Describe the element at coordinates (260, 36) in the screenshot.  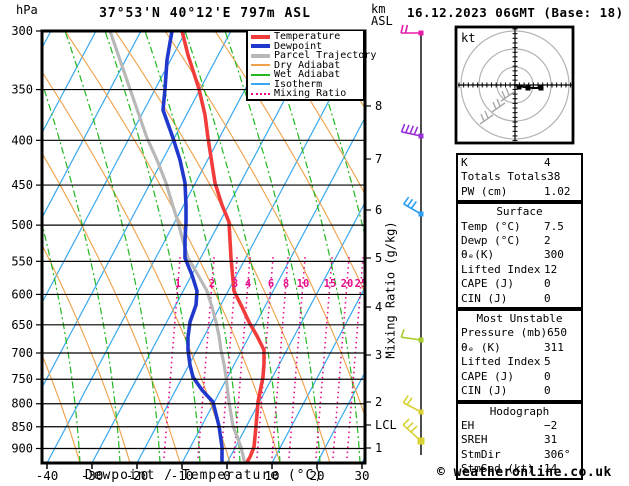
I see `legend-swatch-thick` at that location.